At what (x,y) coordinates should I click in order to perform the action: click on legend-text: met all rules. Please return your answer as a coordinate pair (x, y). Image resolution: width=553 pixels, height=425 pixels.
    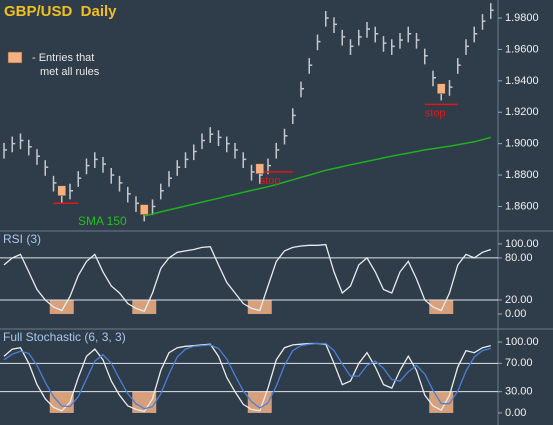
    Looking at the image, I should click on (70, 72).